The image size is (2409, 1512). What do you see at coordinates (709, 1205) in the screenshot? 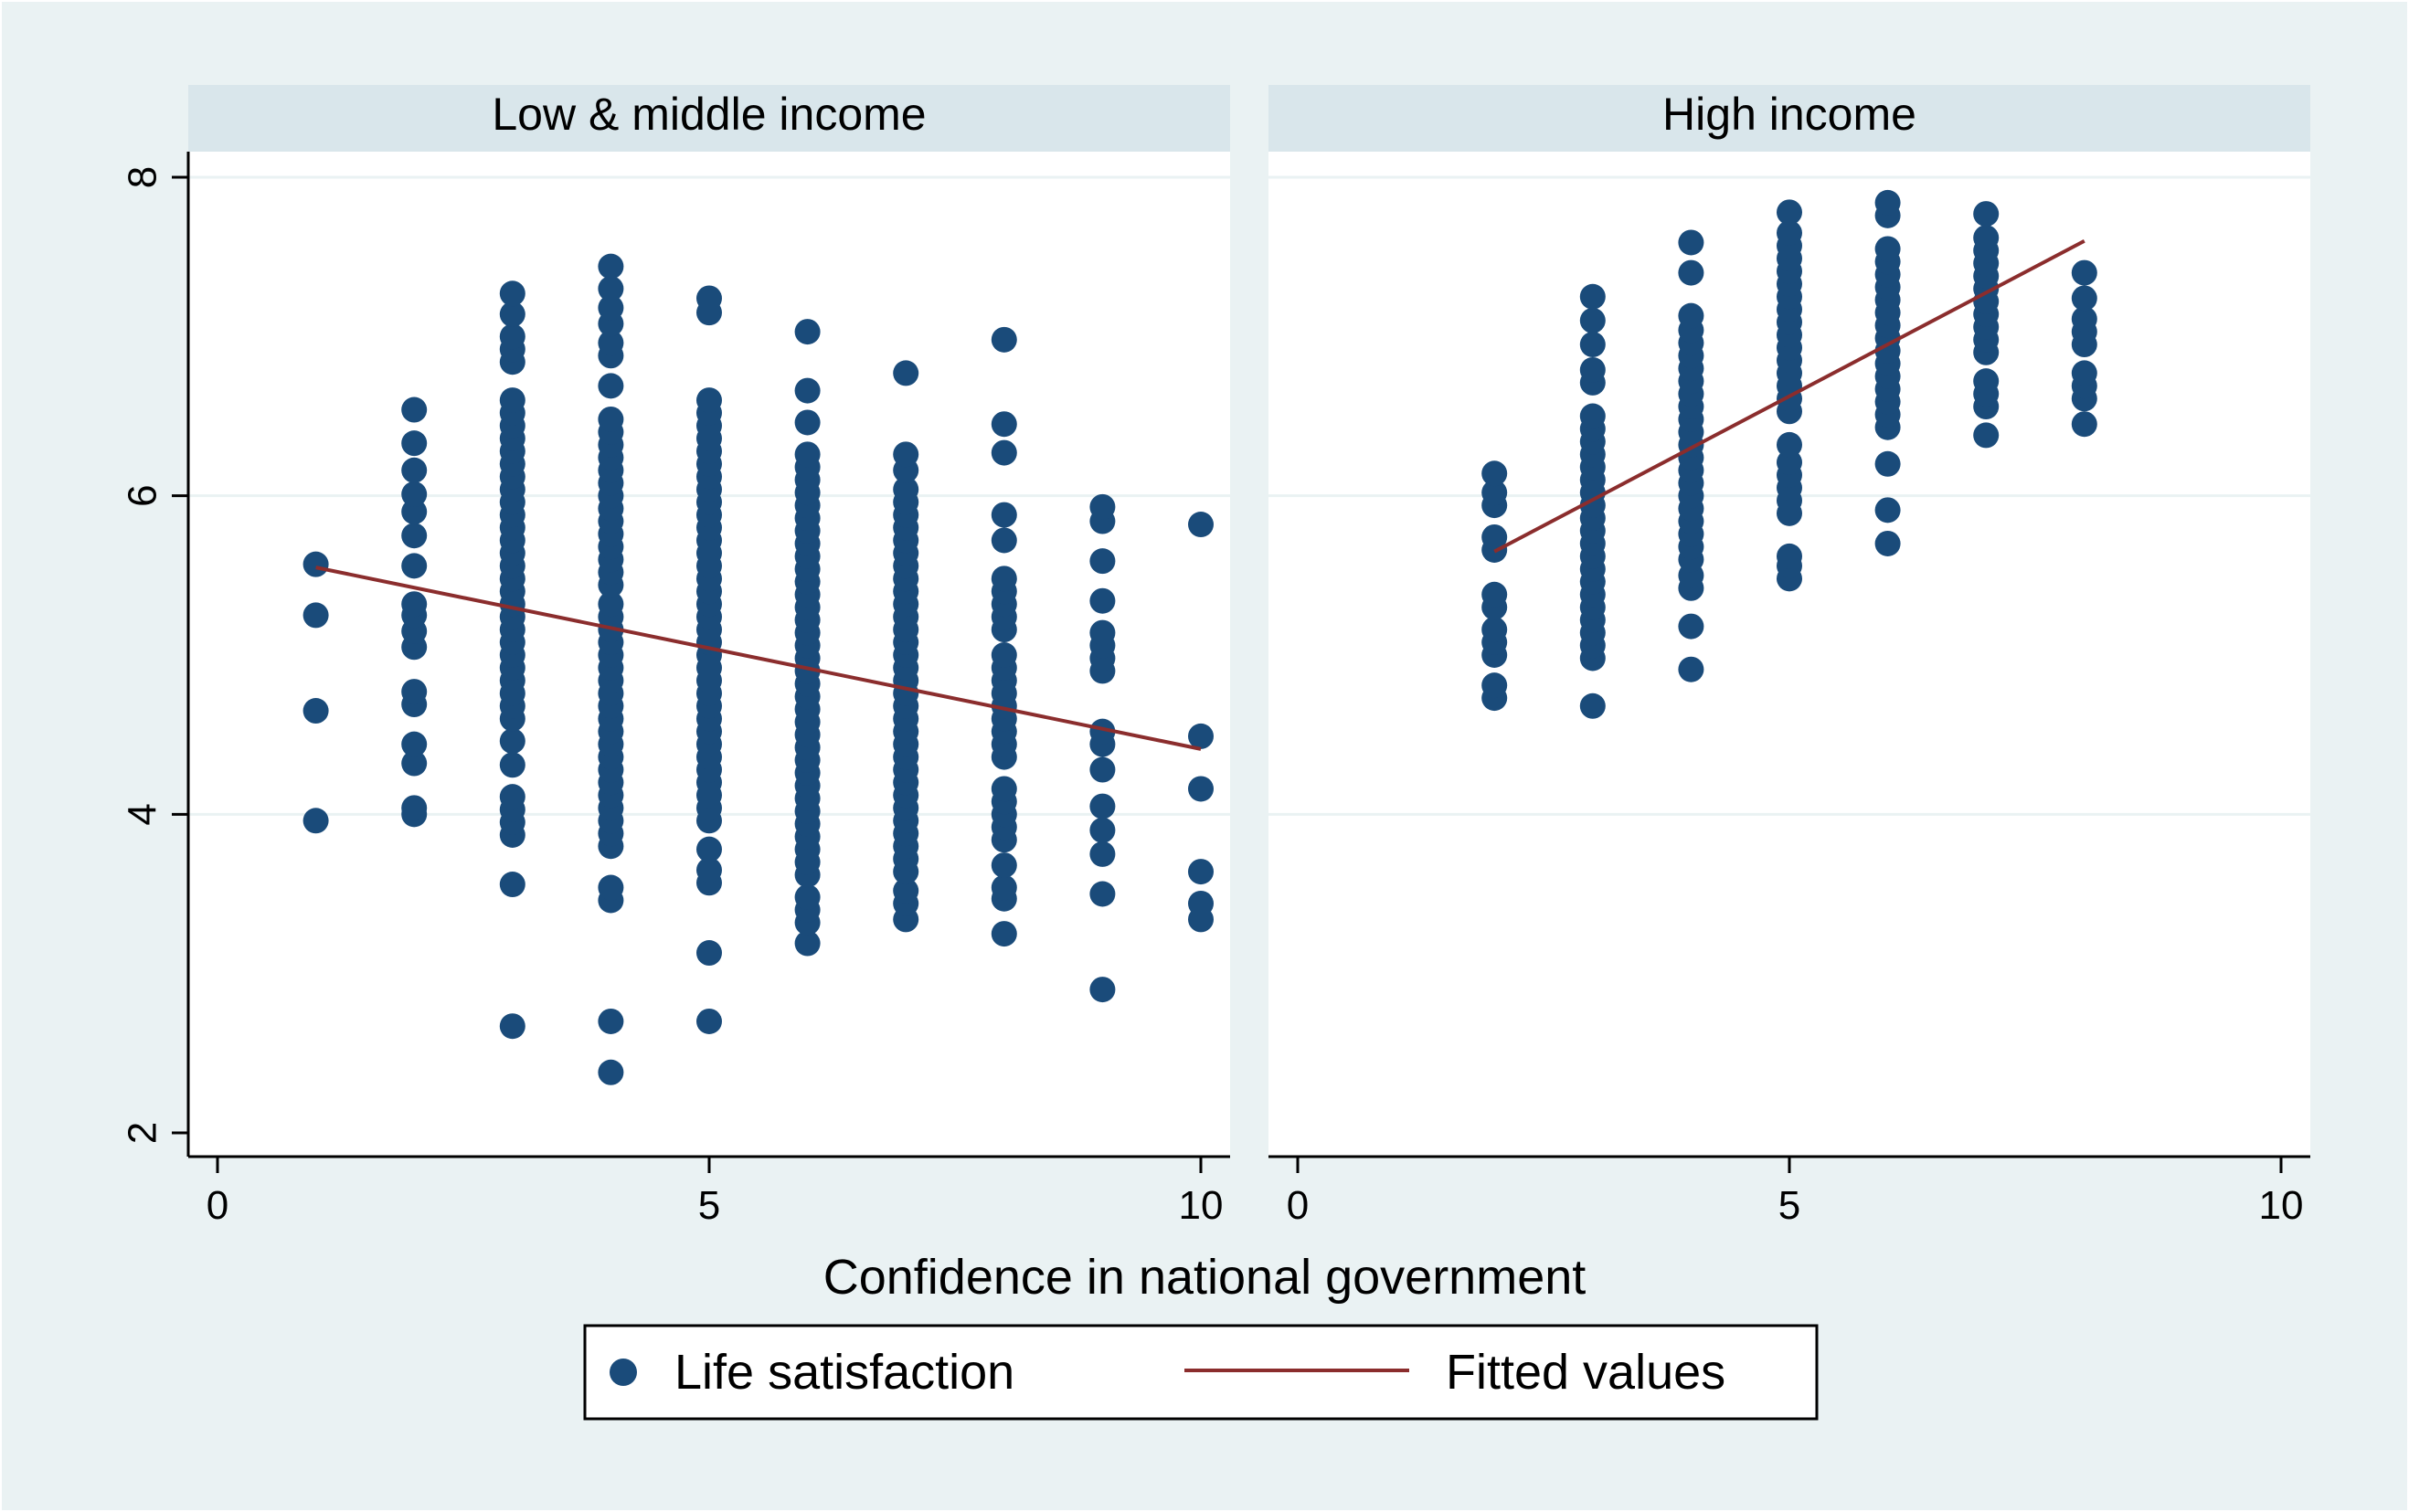
I see `x-tick-label: 5` at bounding box center [709, 1205].